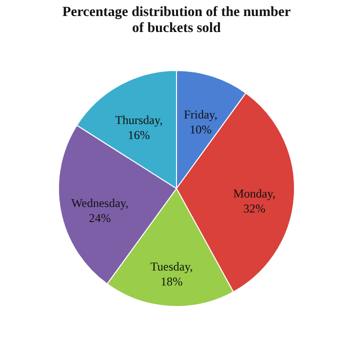 This screenshot has width=353, height=343. What do you see at coordinates (254, 201) in the screenshot?
I see `data-label: Monday, 32%` at bounding box center [254, 201].